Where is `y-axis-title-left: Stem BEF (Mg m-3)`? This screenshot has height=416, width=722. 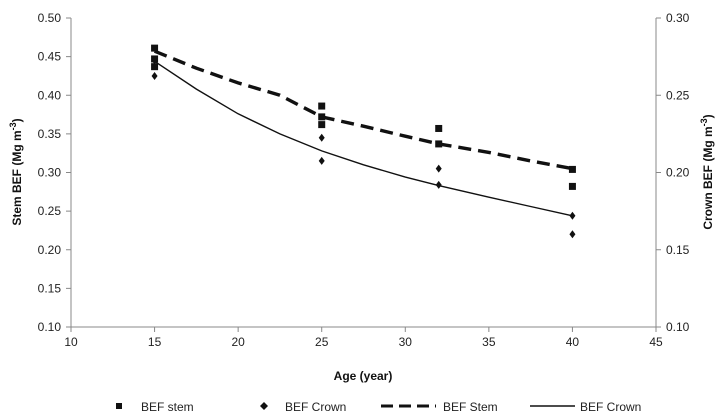
y-axis-title-left: Stem BEF (Mg m-3) is located at coordinates (16, 171).